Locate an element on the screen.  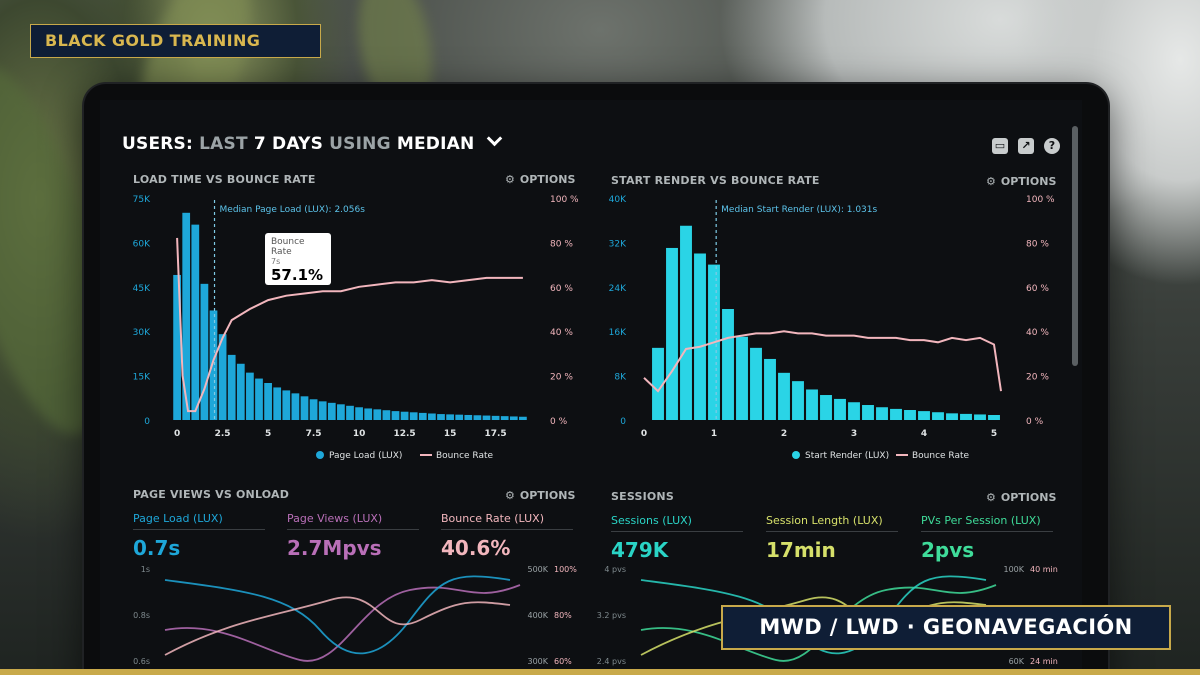
y-tick-label: 3.2 pvs is located at coordinates (611, 615).